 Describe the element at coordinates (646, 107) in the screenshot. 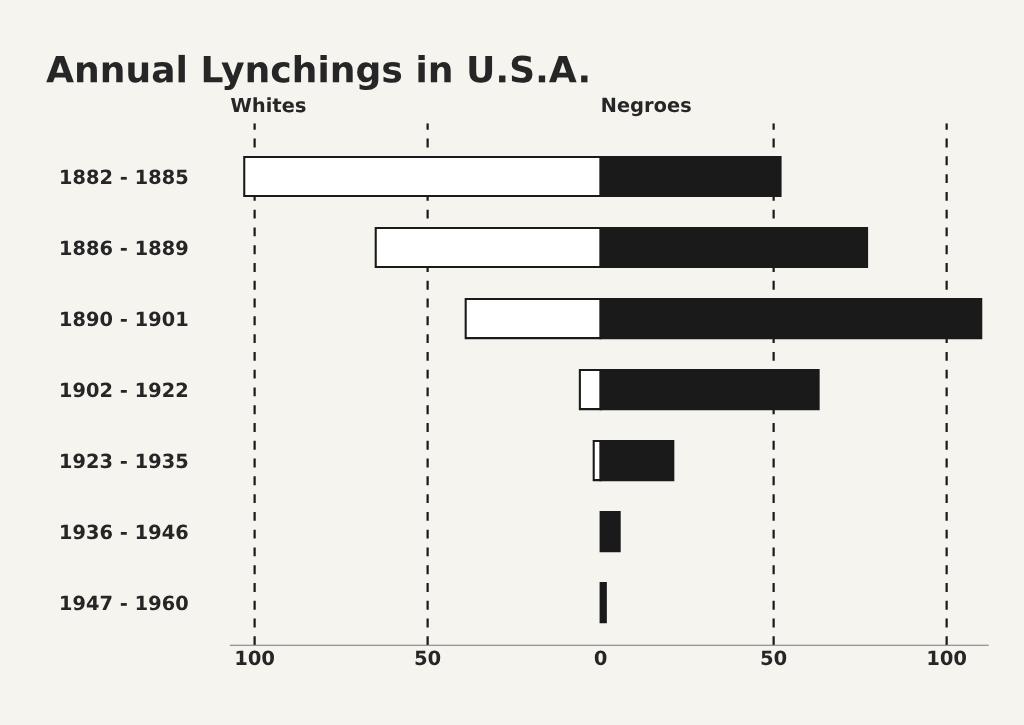

I see `text: Negroes` at that location.